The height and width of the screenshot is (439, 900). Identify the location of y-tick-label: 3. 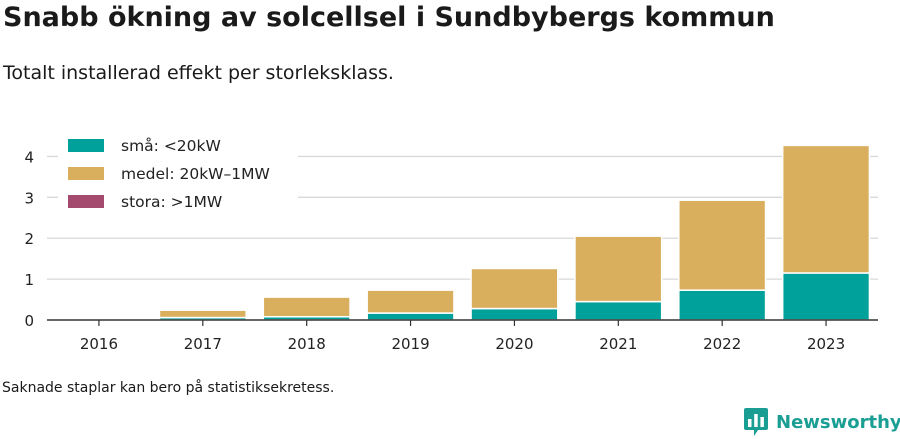
(29, 198).